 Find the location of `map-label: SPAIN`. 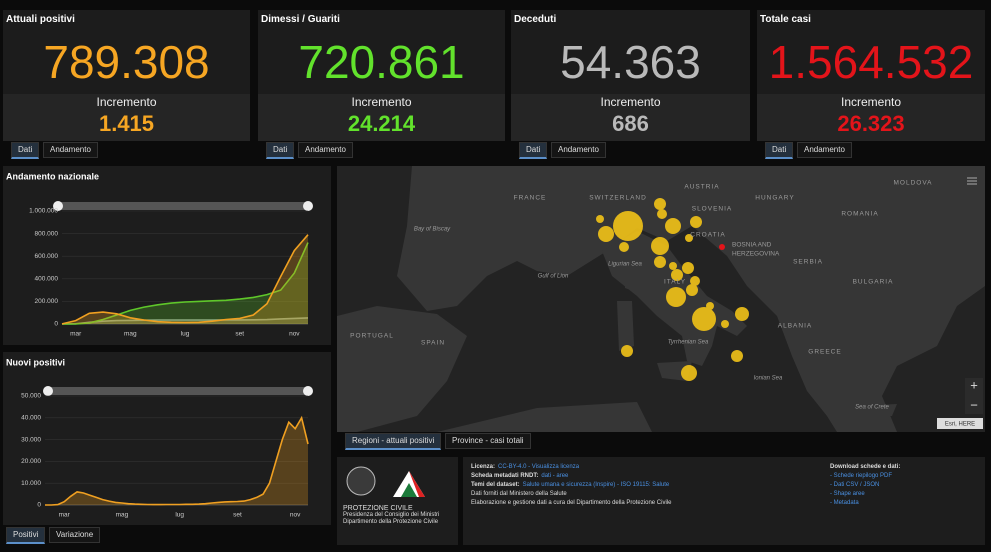

map-label: SPAIN is located at coordinates (433, 343).